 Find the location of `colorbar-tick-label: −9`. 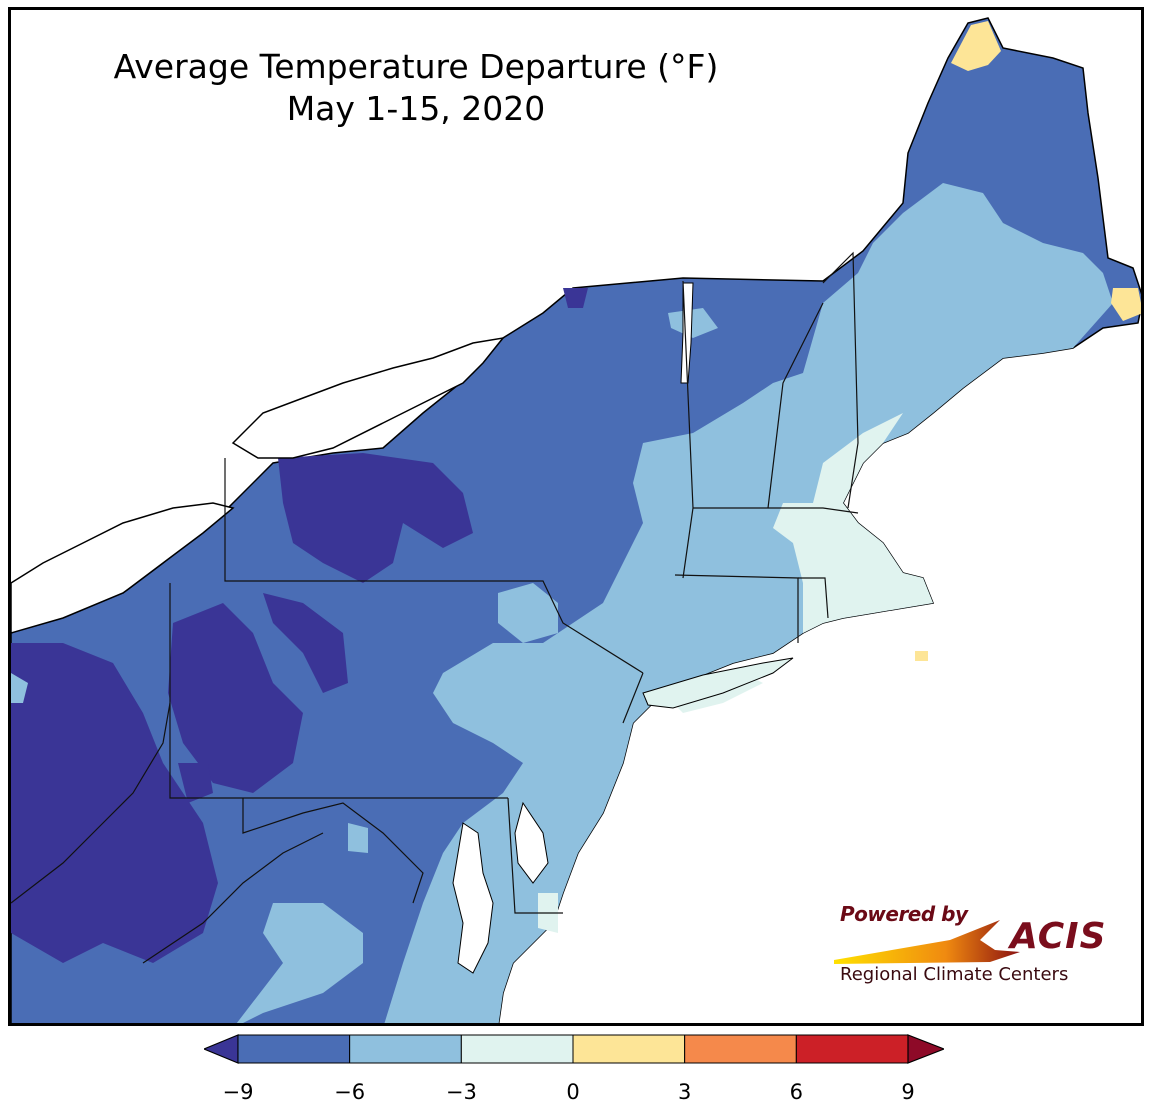

colorbar-tick-label: −9 is located at coordinates (238, 1092).